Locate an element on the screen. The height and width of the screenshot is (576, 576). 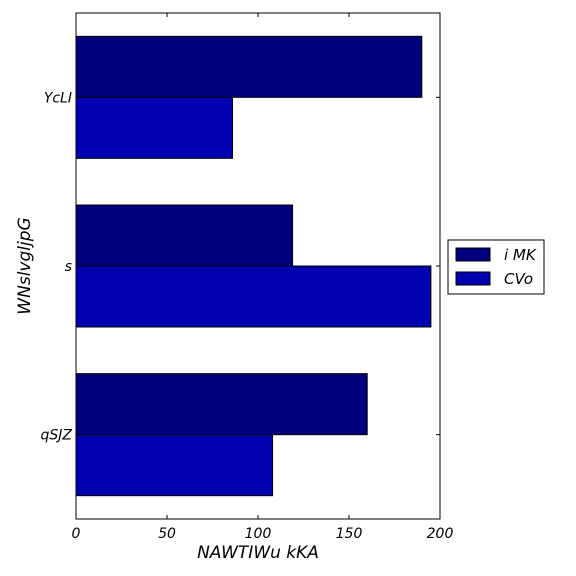
x-tick-label-4: 200 is located at coordinates (440, 534).